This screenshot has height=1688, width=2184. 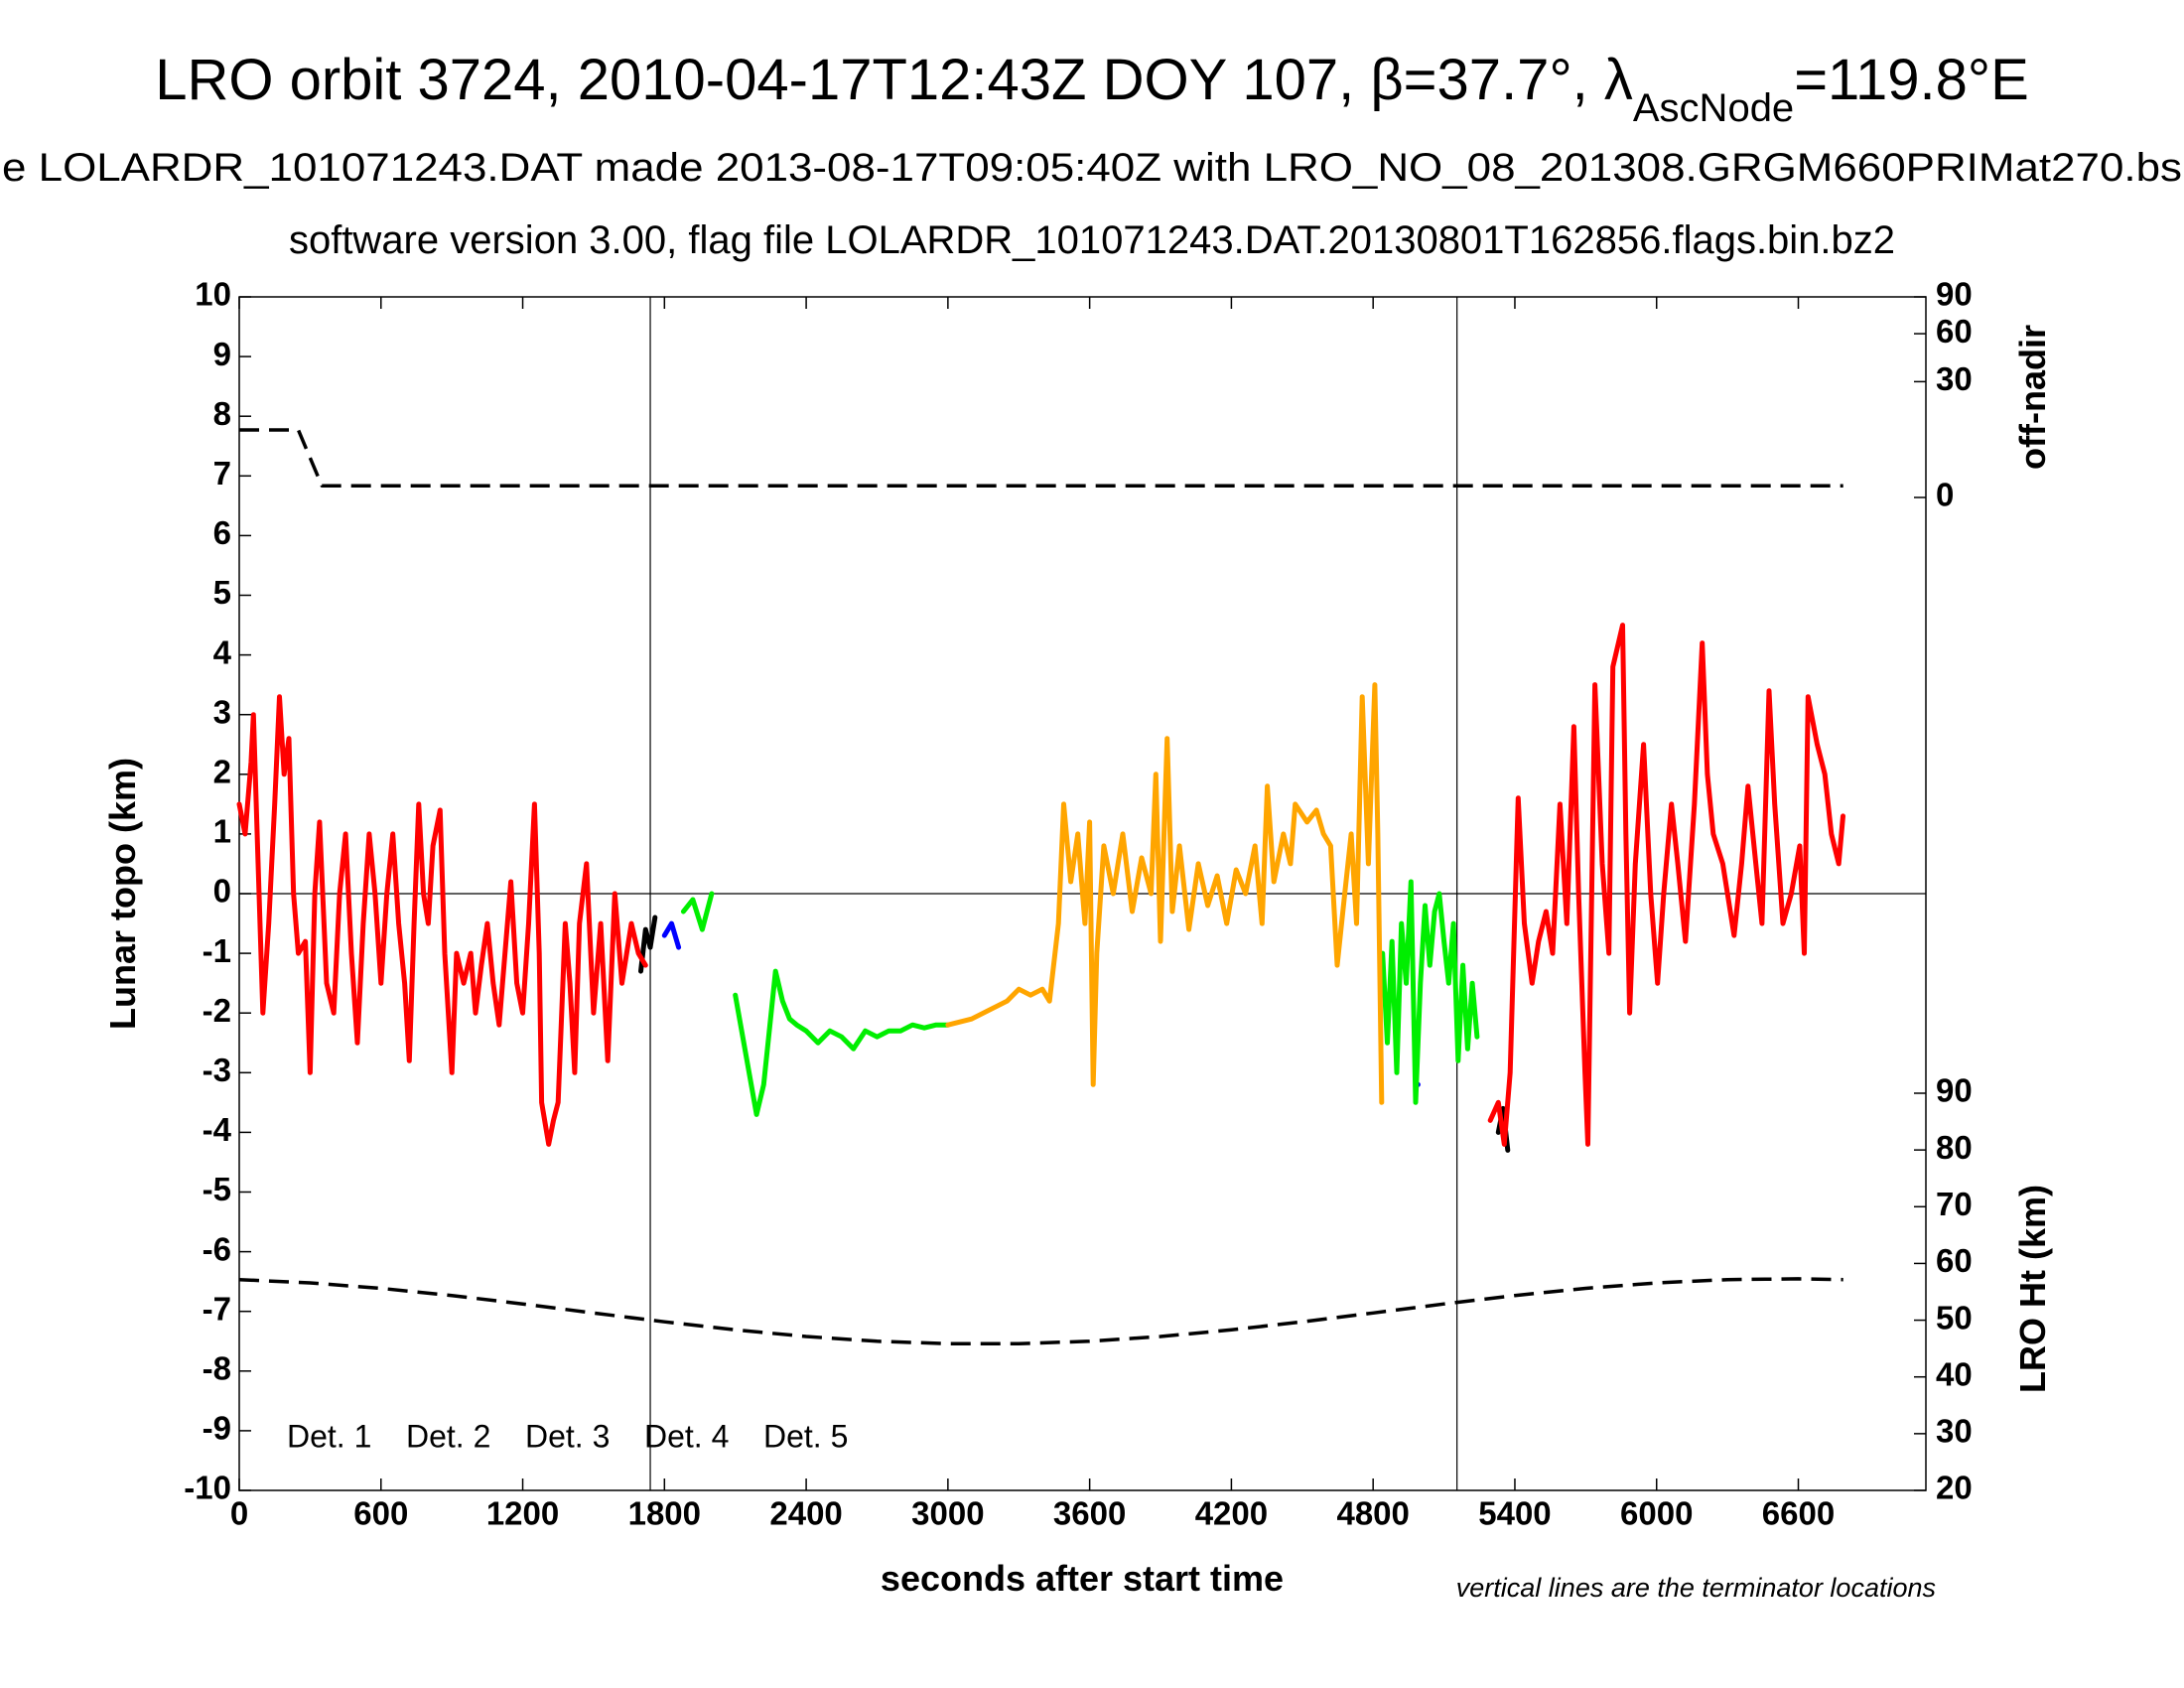 What do you see at coordinates (1954, 1431) in the screenshot?
I see `y3-tick-label: 30` at bounding box center [1954, 1431].